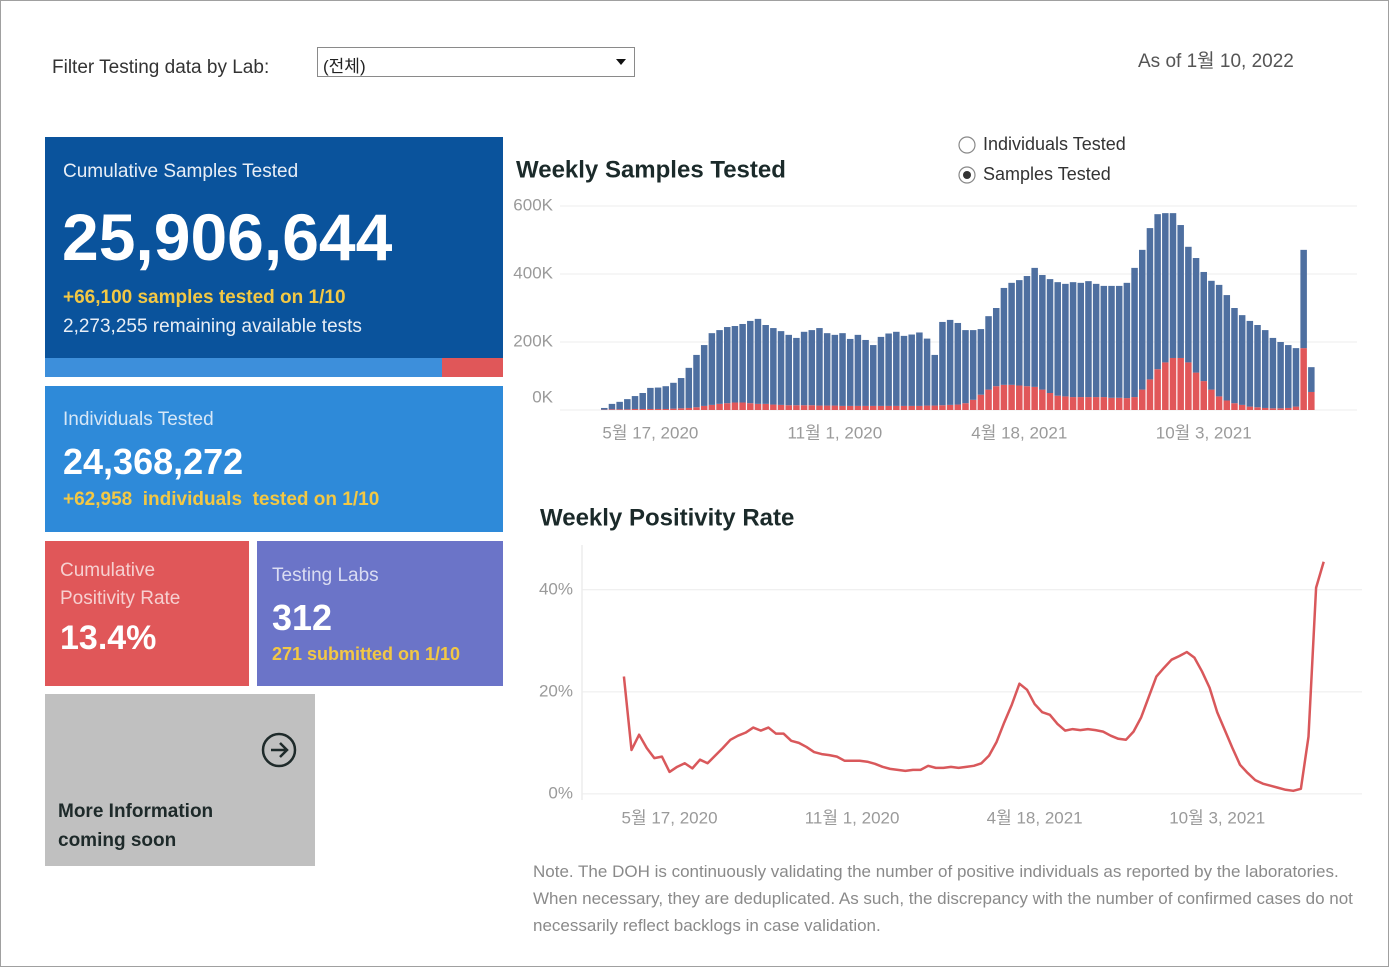  I want to click on lab-dropdown: (전체), so click(476, 62).